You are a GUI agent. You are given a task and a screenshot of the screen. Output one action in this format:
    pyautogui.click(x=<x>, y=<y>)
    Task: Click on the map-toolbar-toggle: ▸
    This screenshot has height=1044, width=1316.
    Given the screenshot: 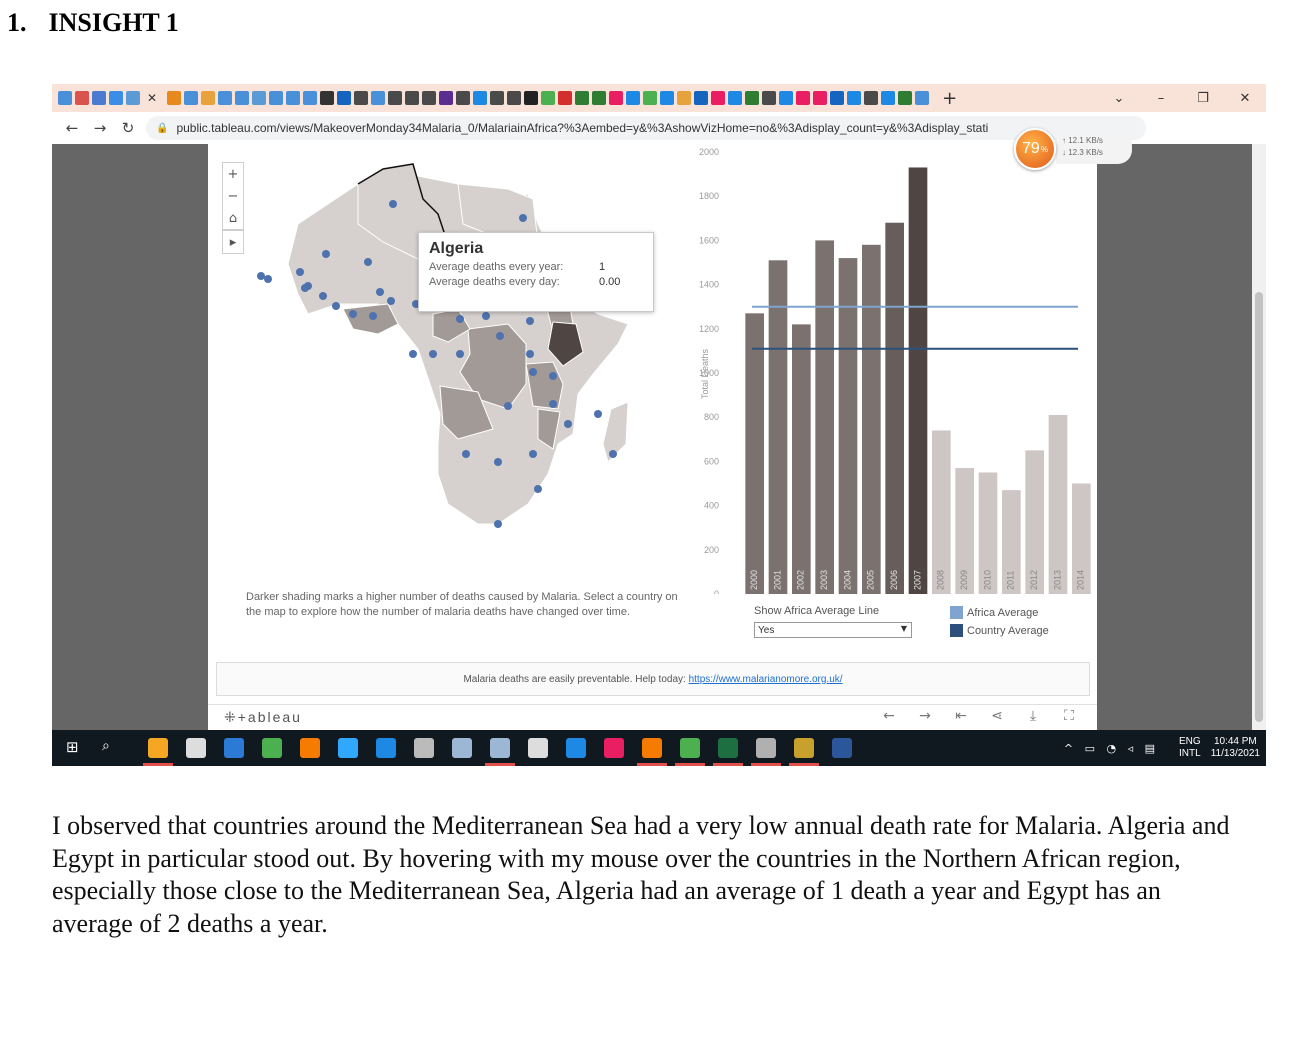 What is the action you would take?
    pyautogui.click(x=233, y=242)
    